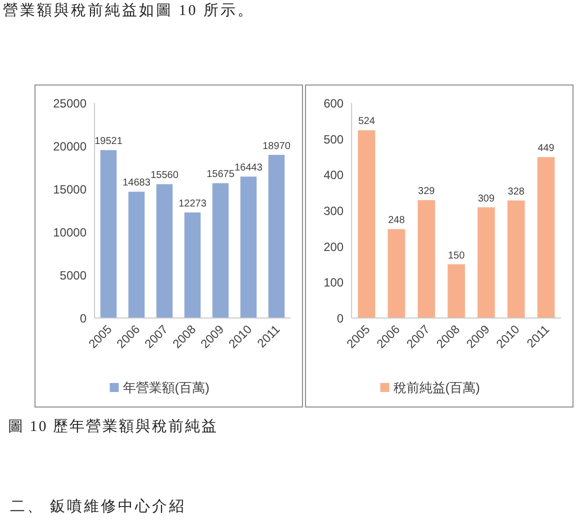 This screenshot has height=526, width=588. I want to click on y-tick-label: 20000, so click(70, 147).